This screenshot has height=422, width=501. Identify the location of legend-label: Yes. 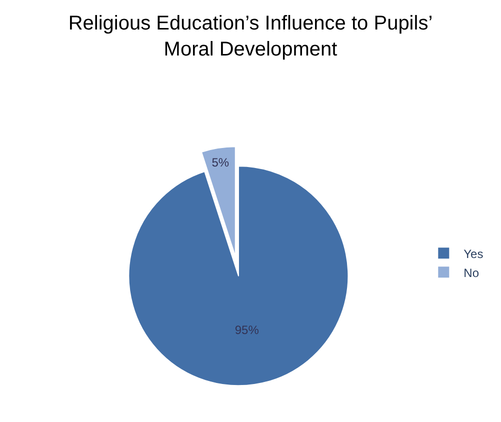
(474, 253).